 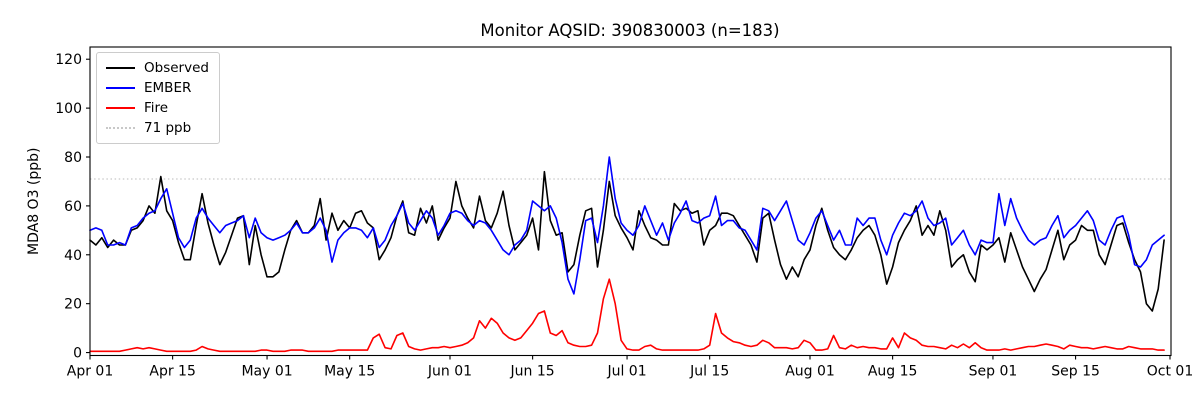 I want to click on legend-label-threshold: 71 ppb, so click(x=168, y=128).